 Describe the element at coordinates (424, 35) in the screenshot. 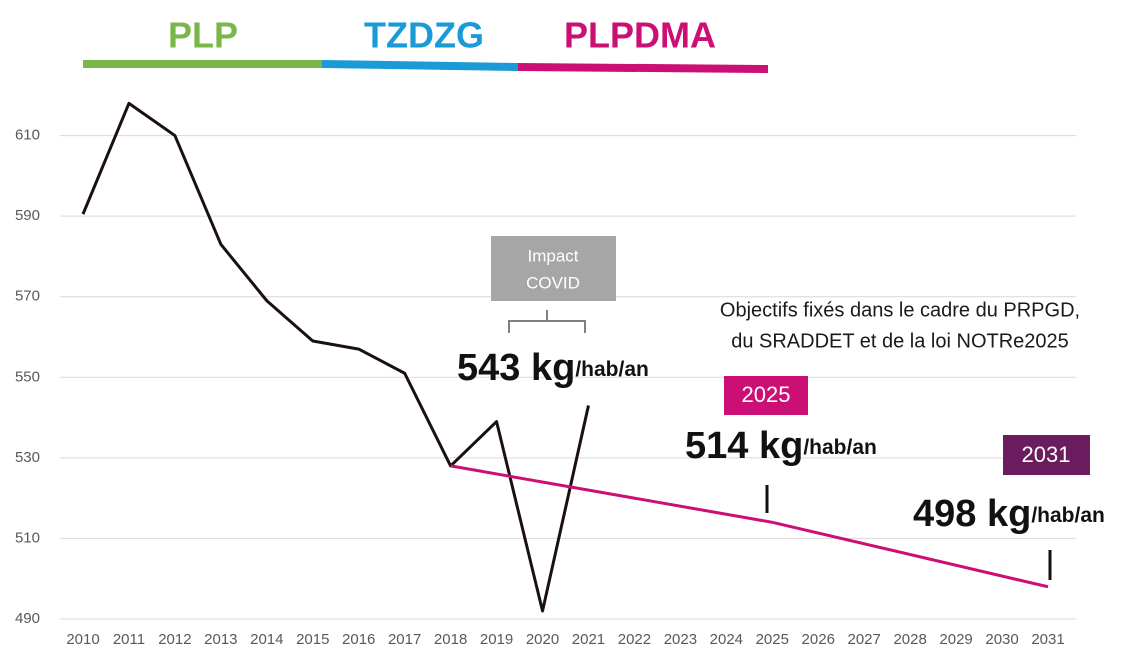

I see `period-label: TZDZG` at that location.